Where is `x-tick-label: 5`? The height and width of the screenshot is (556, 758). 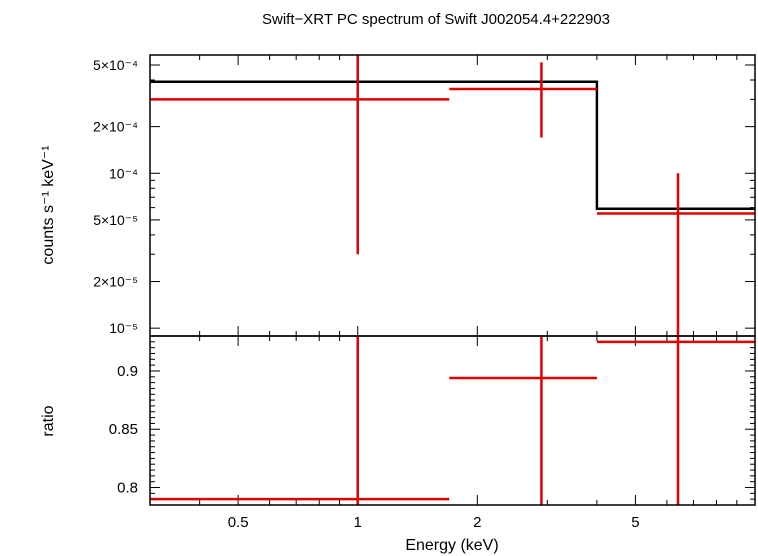
x-tick-label: 5 is located at coordinates (635, 522).